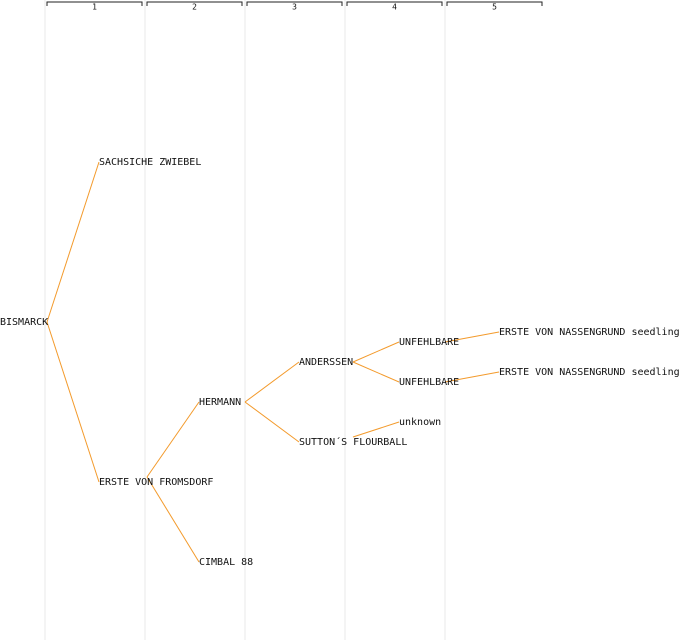 The image size is (700, 640). Describe the element at coordinates (353, 442) in the screenshot. I see `node-label: SUTTON´S FLOURBALL` at that location.